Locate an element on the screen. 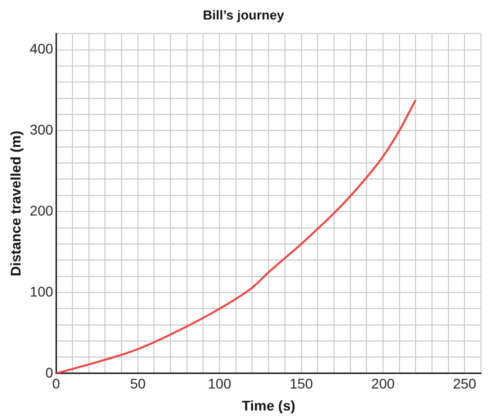 This screenshot has width=491, height=419. x-tick-label: 100 is located at coordinates (220, 384).